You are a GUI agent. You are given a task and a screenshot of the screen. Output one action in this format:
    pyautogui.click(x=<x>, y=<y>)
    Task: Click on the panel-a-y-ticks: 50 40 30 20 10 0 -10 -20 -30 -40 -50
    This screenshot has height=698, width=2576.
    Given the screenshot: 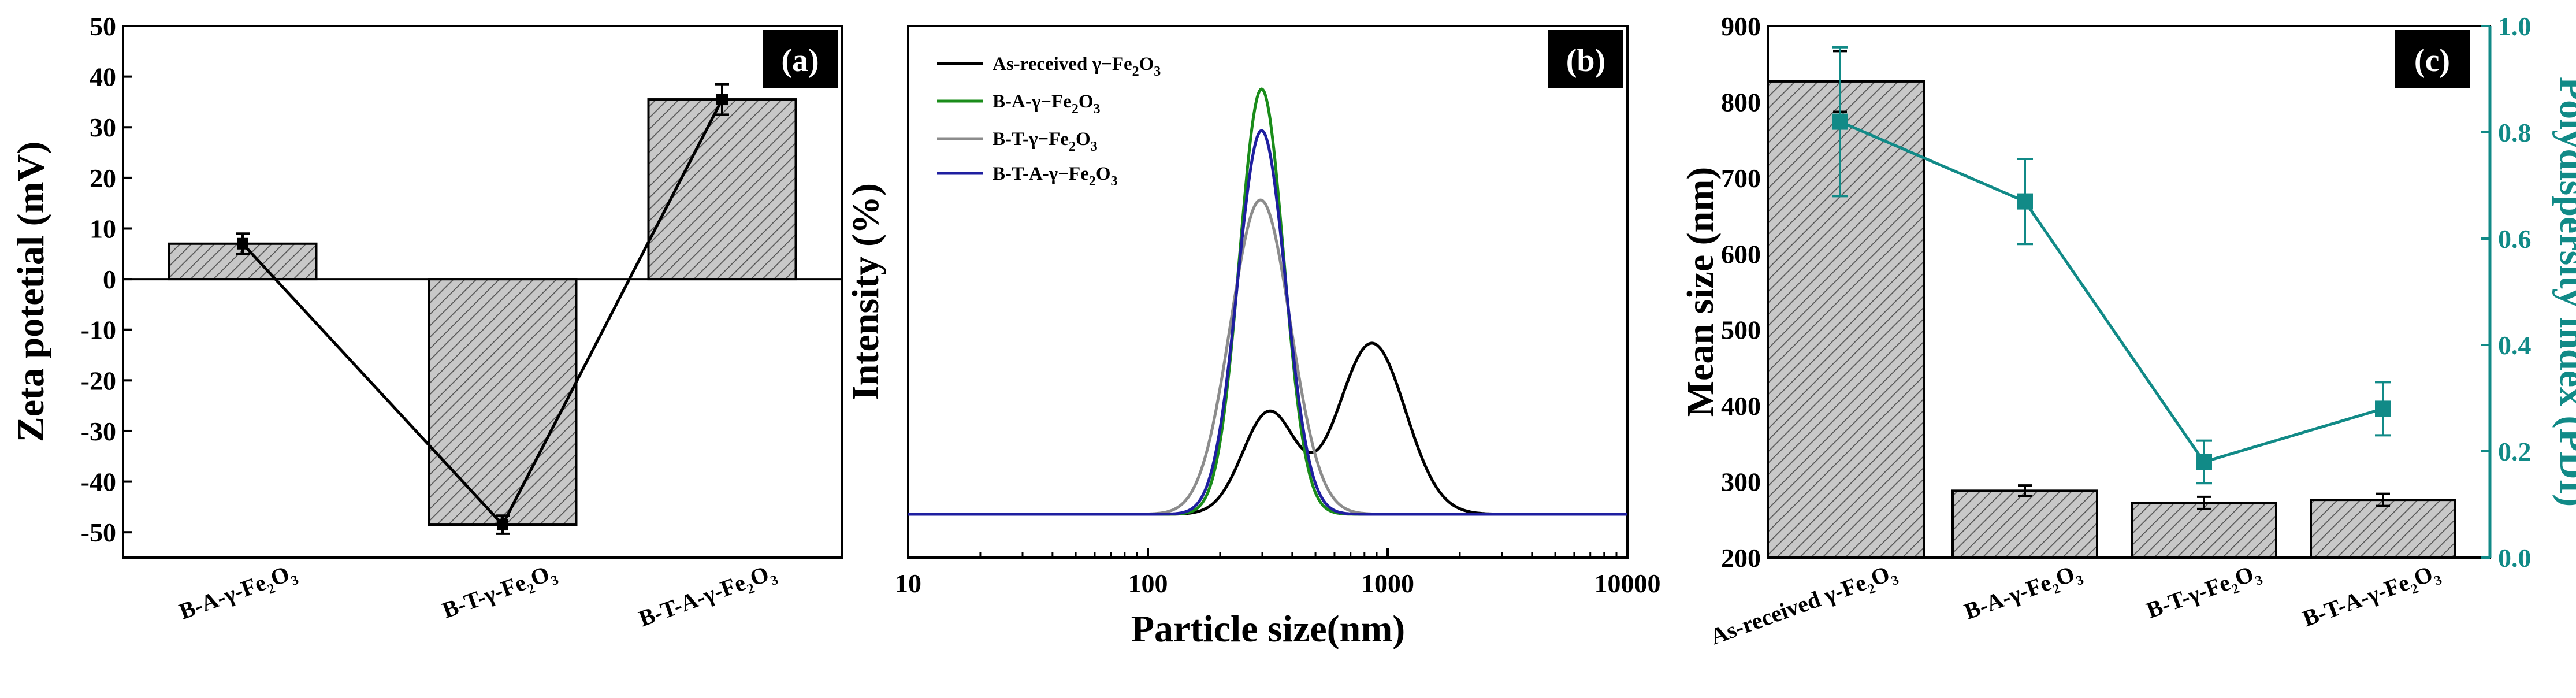 What is the action you would take?
    pyautogui.click(x=106, y=280)
    